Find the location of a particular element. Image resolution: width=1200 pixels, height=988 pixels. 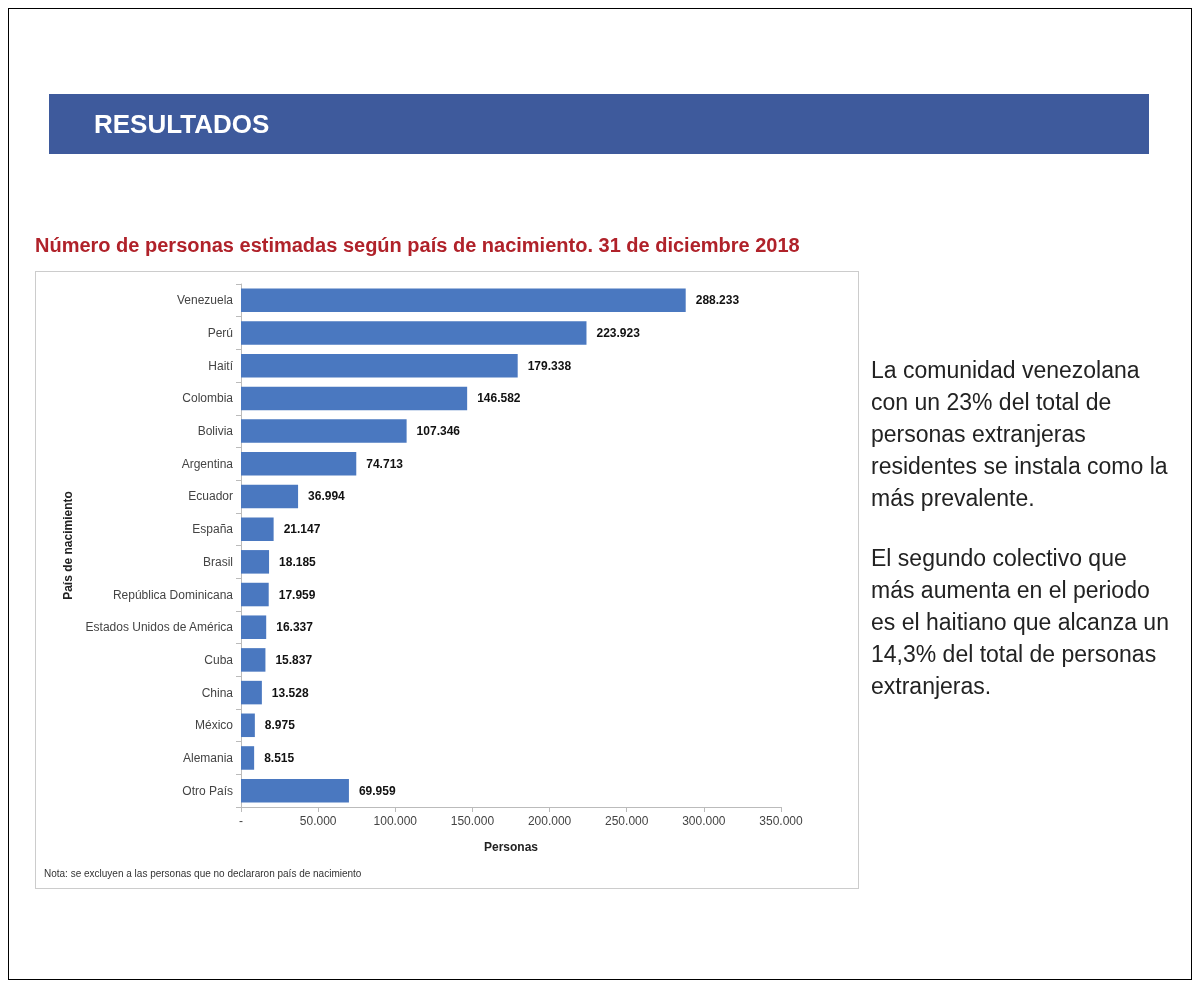

data-label: 8.975 is located at coordinates (280, 725).